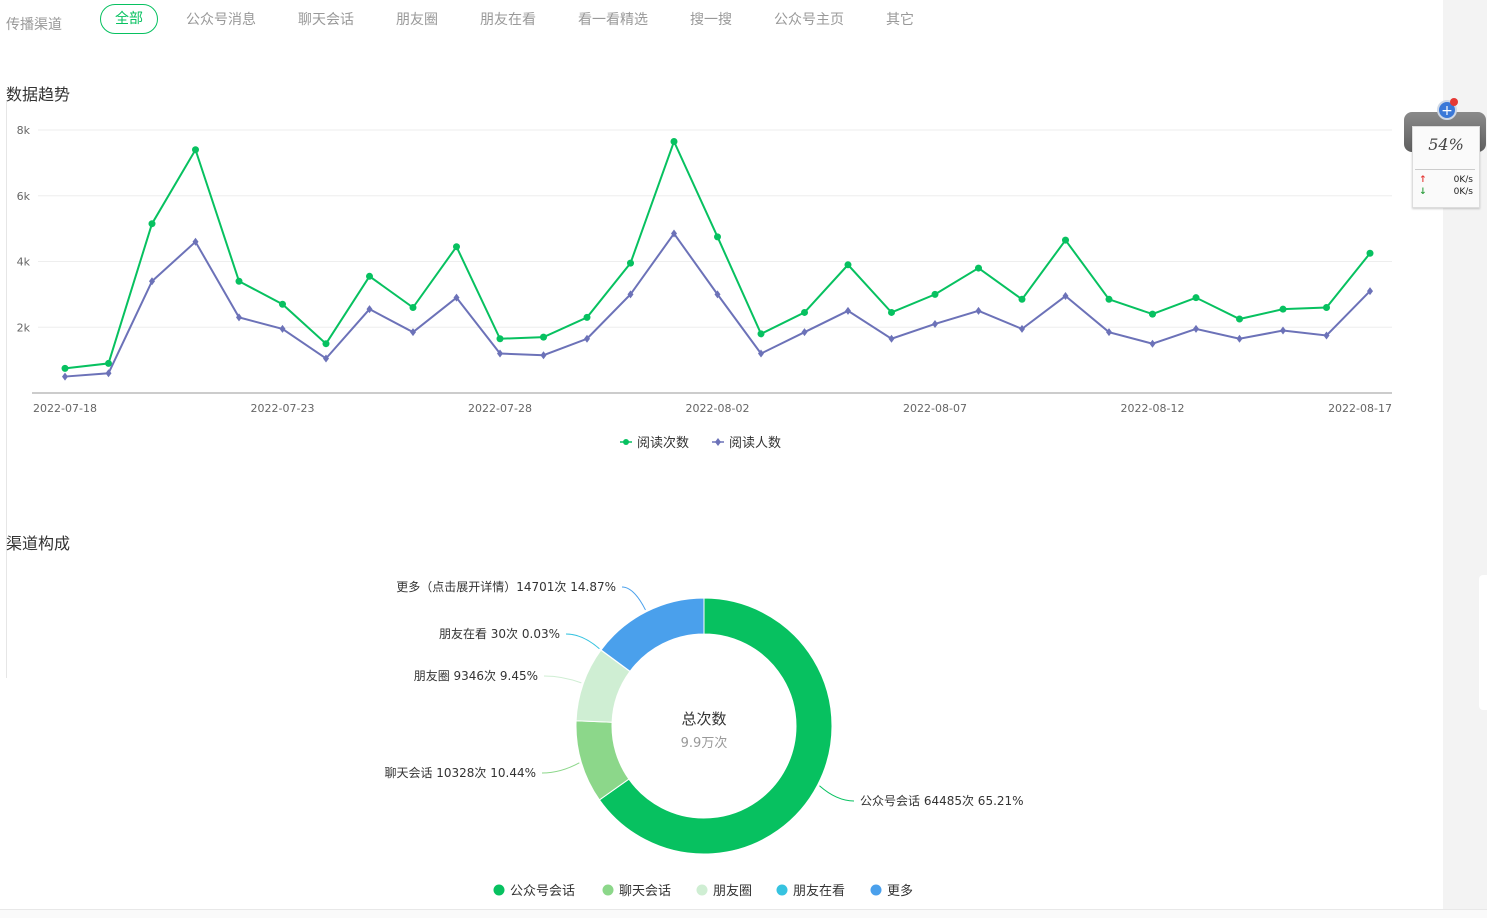 The image size is (1487, 918). Describe the element at coordinates (645, 891) in the screenshot. I see `legend-label: 聊天会话` at that location.